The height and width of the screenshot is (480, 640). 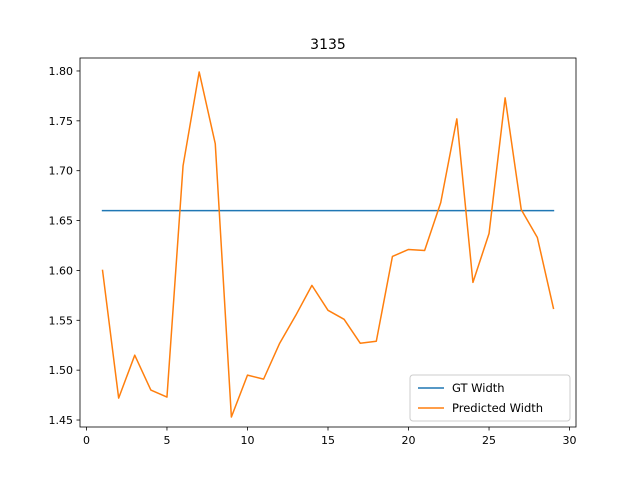 I want to click on y-axis: 1.45 1.50 1.55 1.60 1.65 1.70 1.75 1.80, so click(x=64, y=246).